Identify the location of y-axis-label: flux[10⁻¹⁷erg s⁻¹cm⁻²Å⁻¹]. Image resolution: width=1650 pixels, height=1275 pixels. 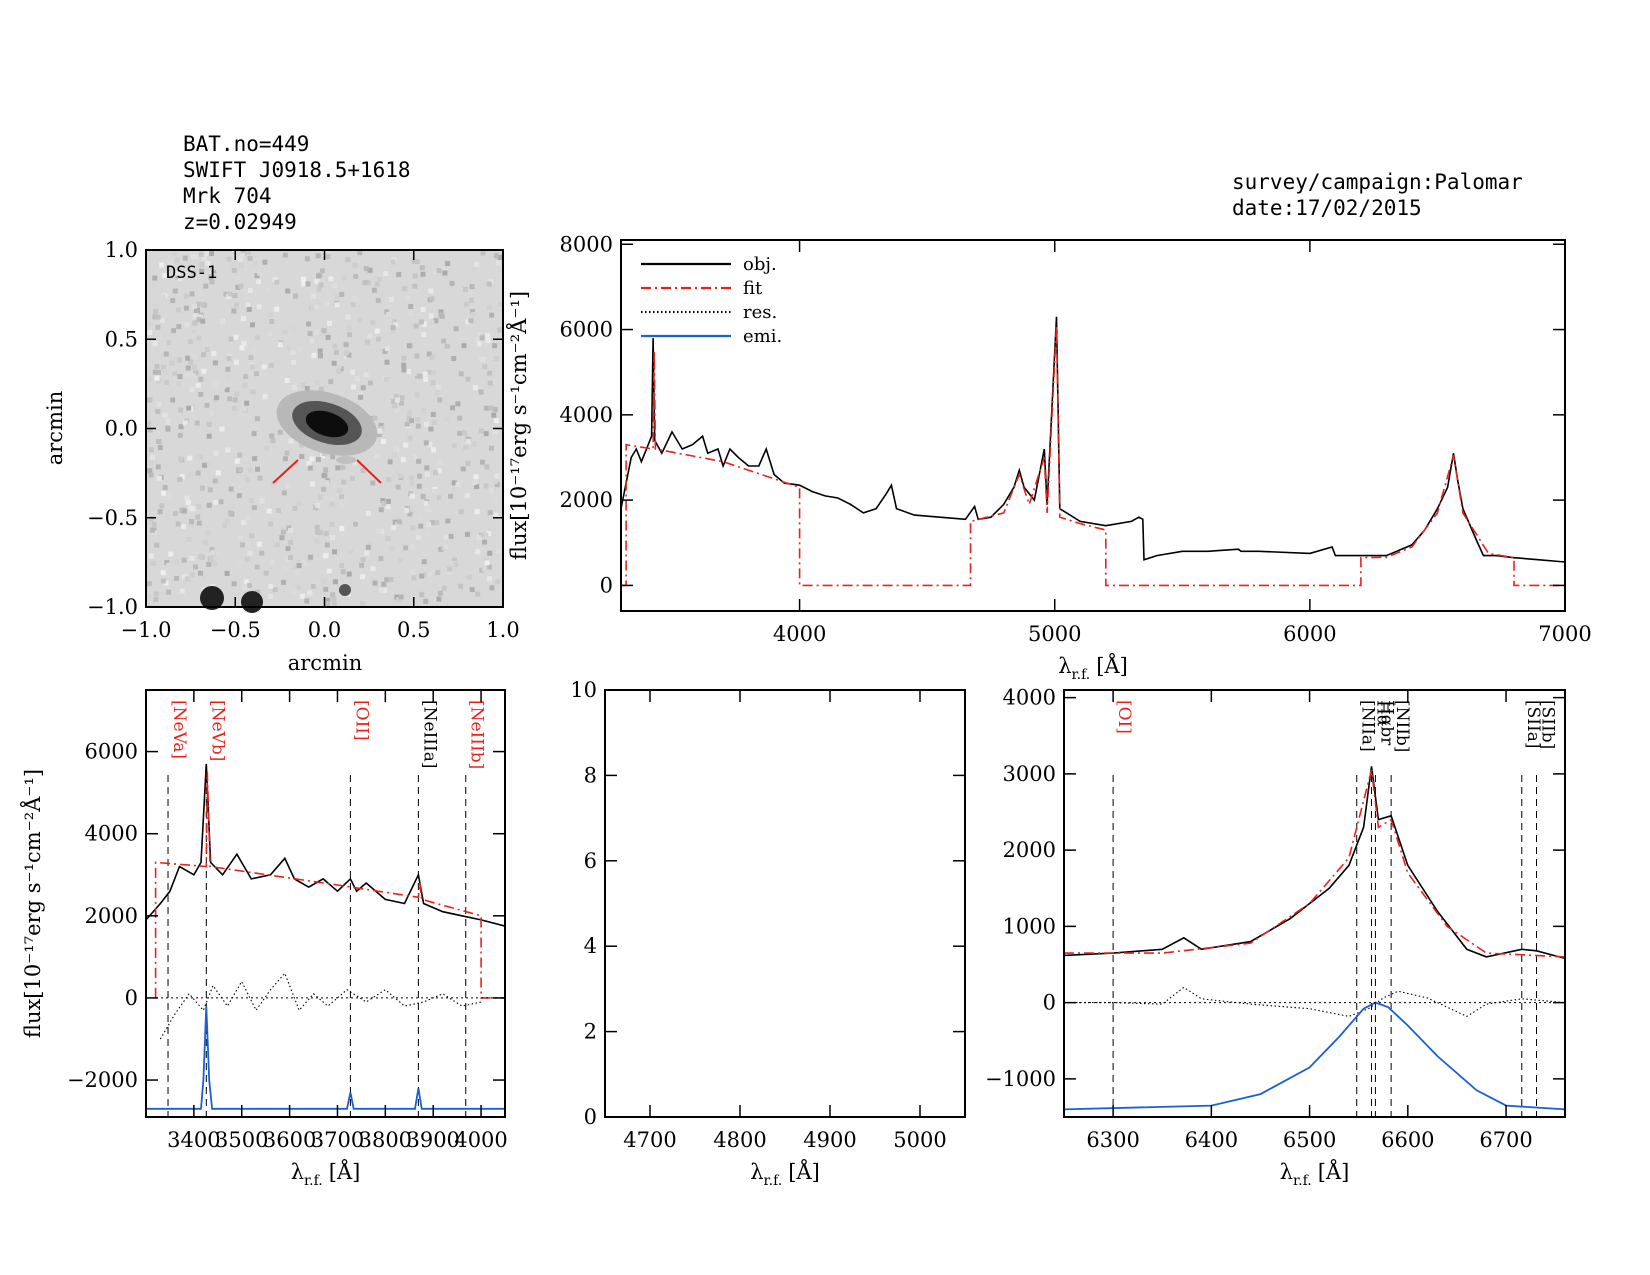
(518, 425).